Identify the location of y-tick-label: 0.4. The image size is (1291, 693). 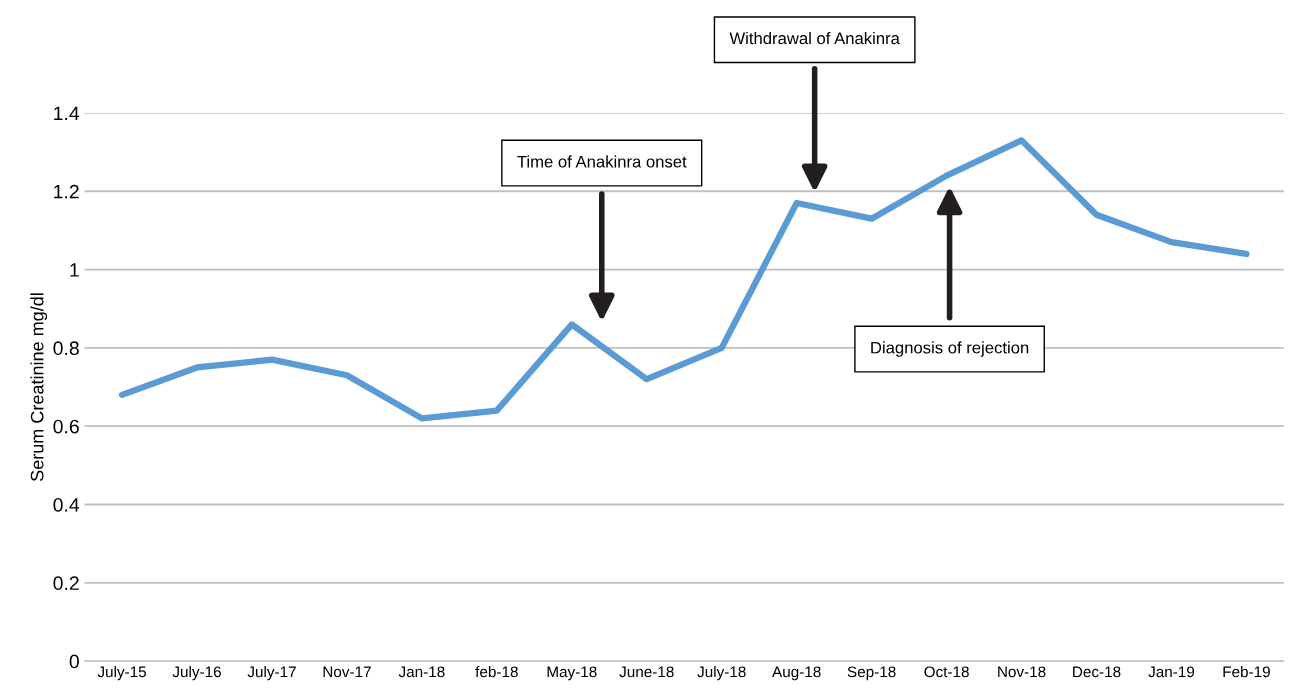
(66, 504).